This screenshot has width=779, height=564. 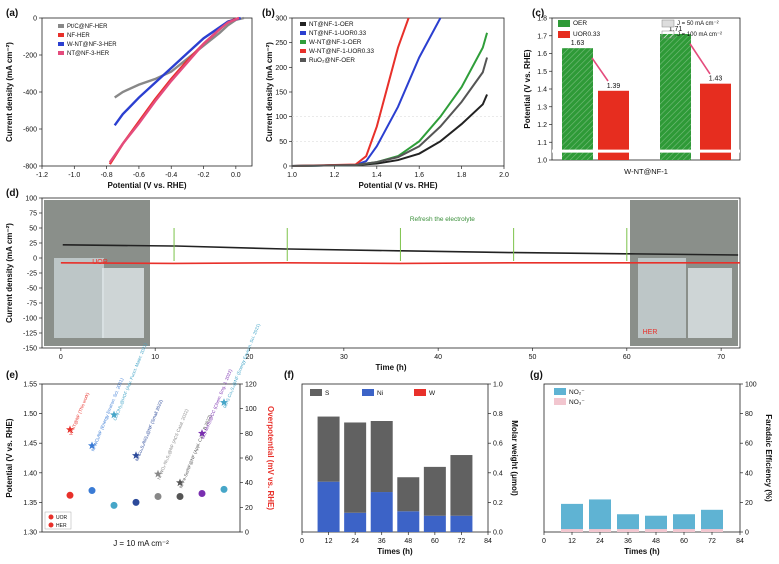 I want to click on panel-g-ylabel: Faradaic Efficiency (%), so click(x=768, y=458).